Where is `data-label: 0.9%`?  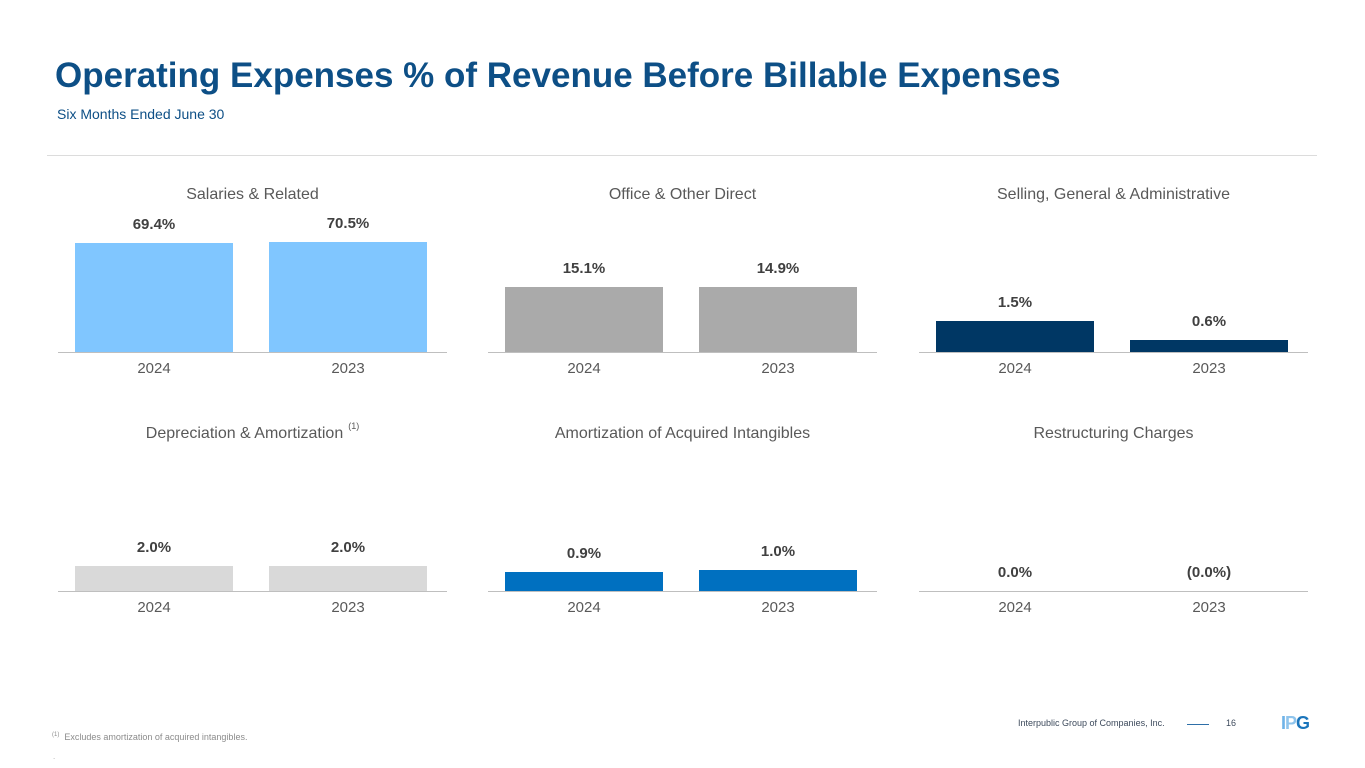 data-label: 0.9% is located at coordinates (584, 554).